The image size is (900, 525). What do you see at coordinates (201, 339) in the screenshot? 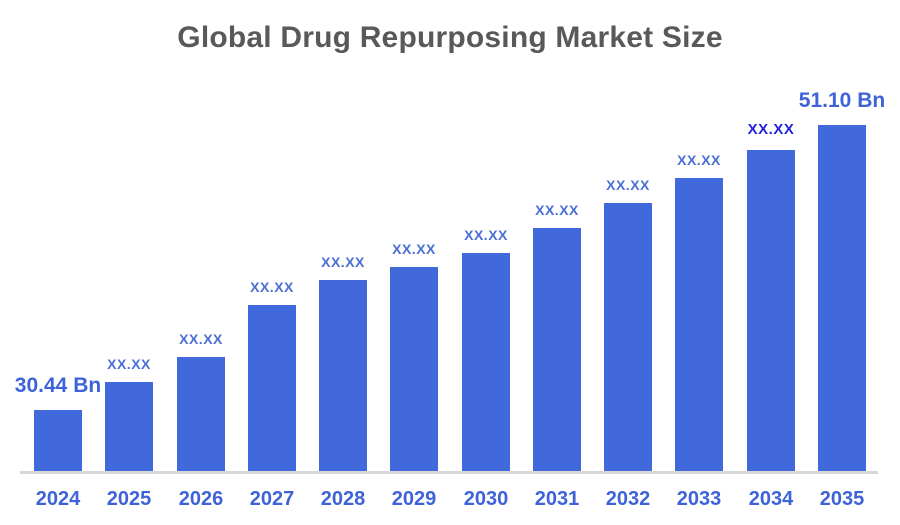
I see `bar-value-label-2026: XX.XX` at bounding box center [201, 339].